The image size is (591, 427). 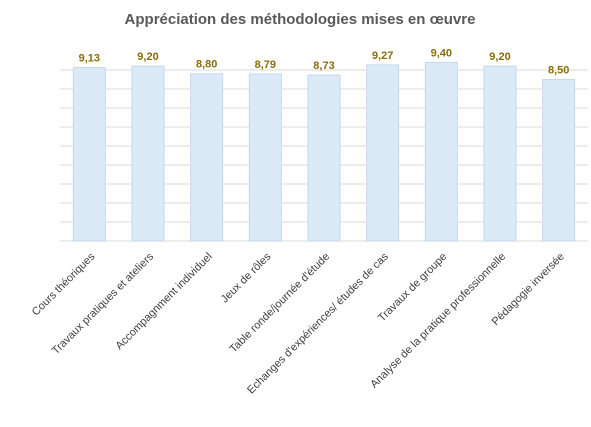 What do you see at coordinates (441, 53) in the screenshot?
I see `value-label: 9,40` at bounding box center [441, 53].